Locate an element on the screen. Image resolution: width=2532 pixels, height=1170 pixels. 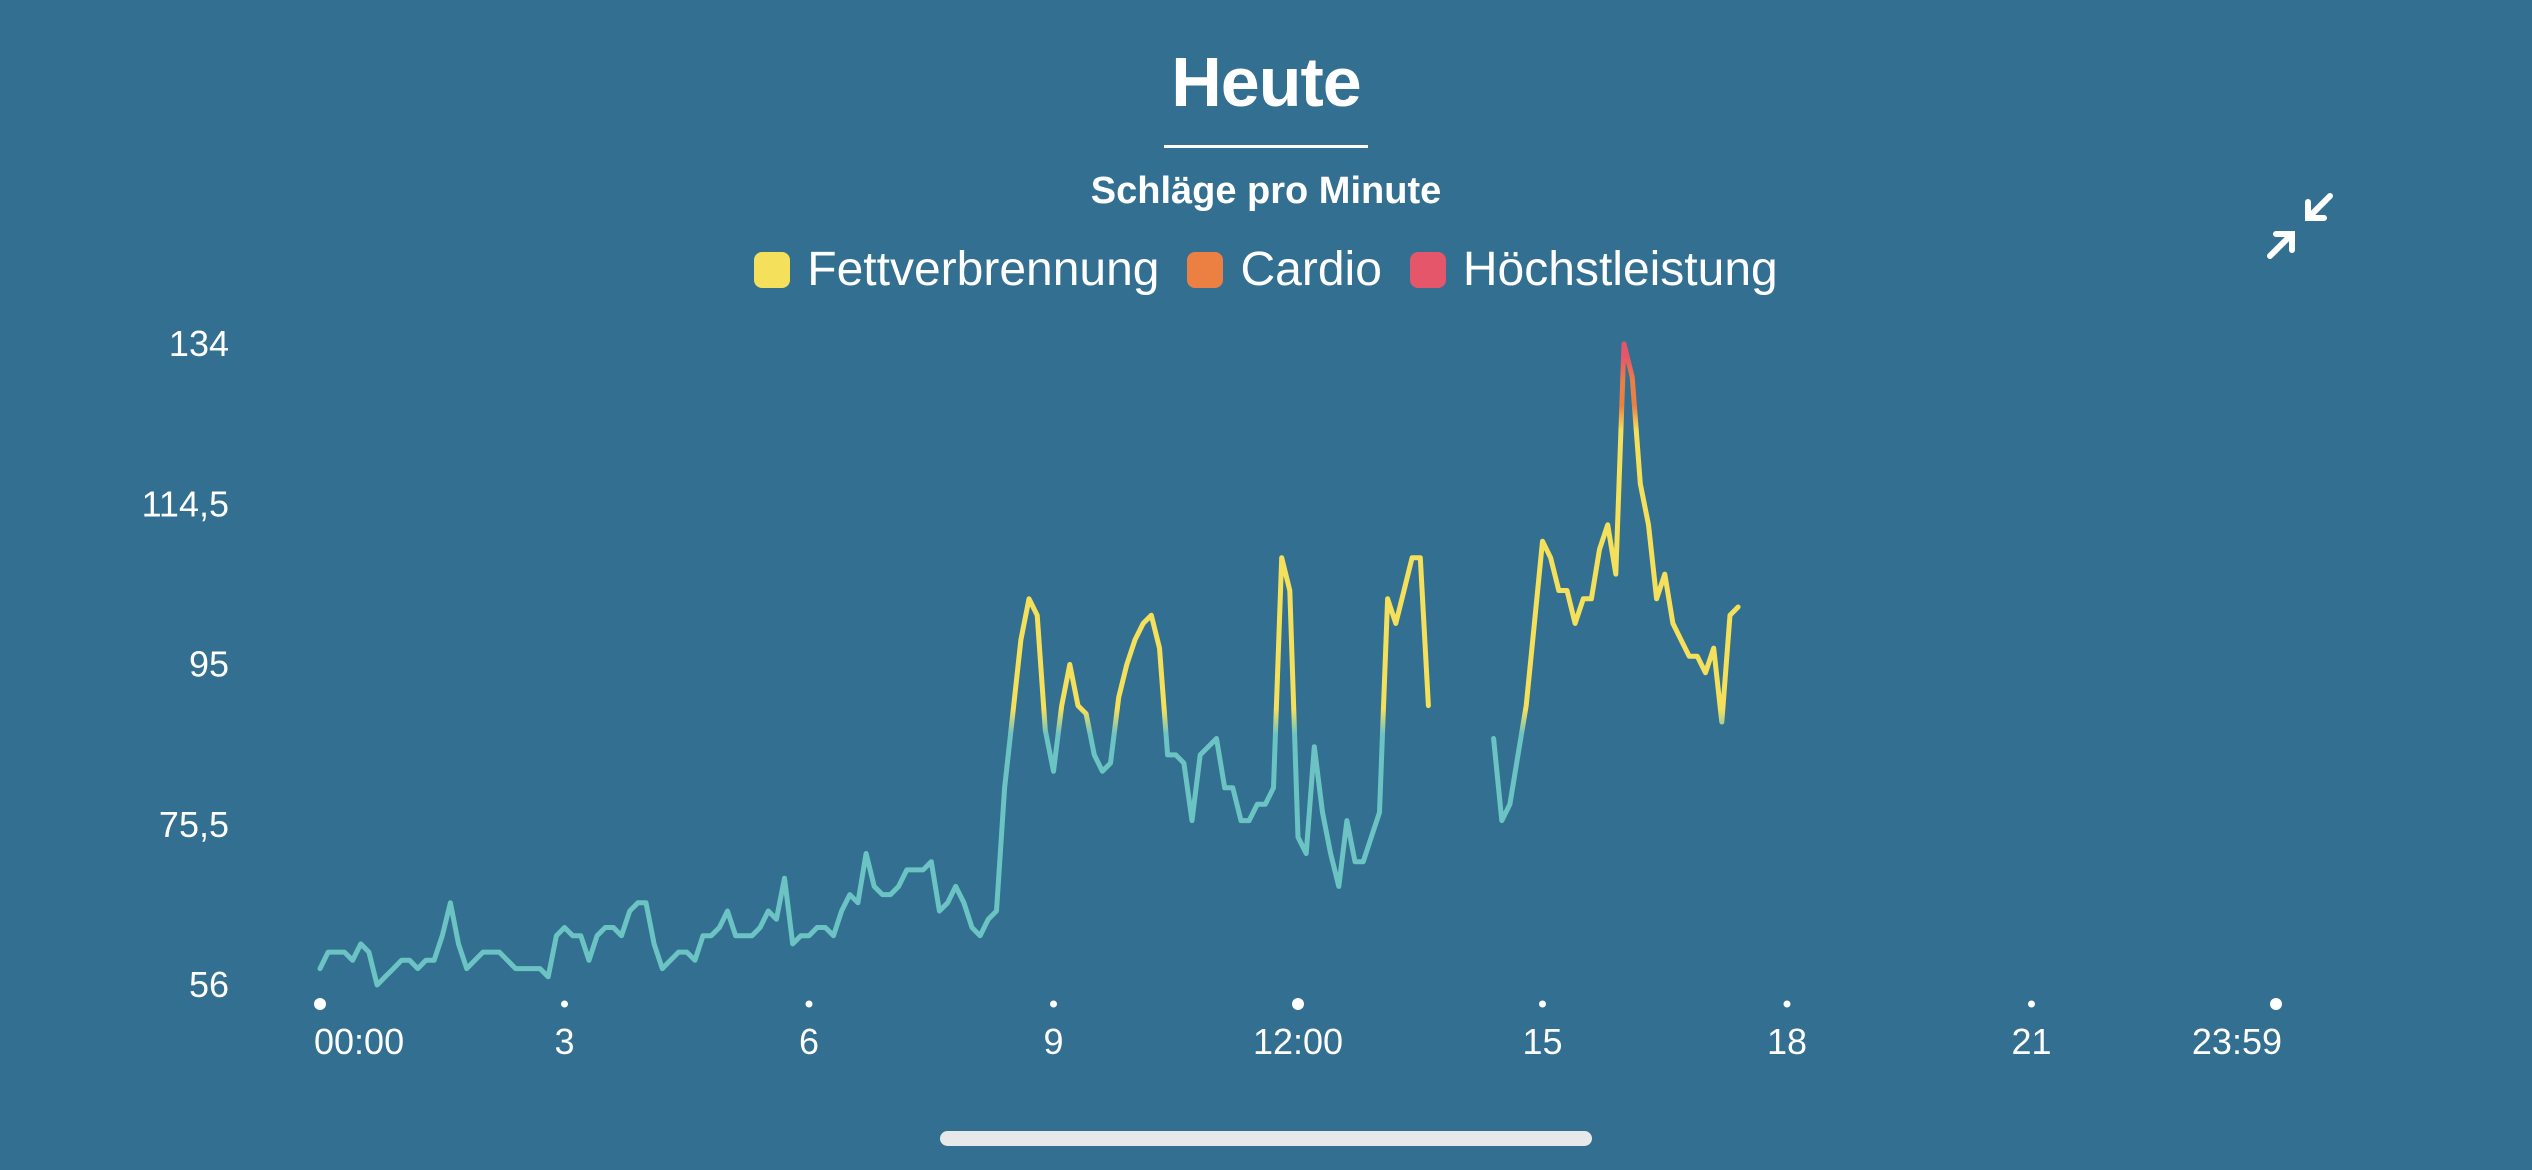
x-tick-label: 18 is located at coordinates (1787, 1041).